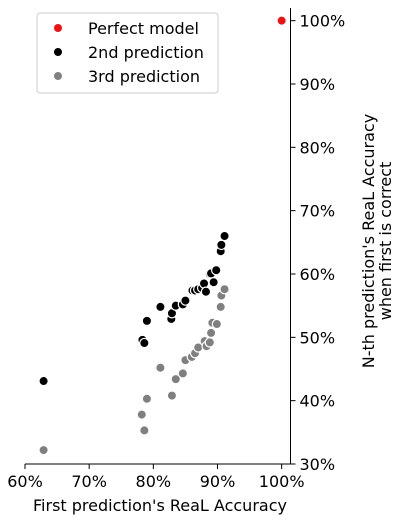 The width and height of the screenshot is (394, 516). What do you see at coordinates (25, 481) in the screenshot?
I see `x-tick-label: 60%` at bounding box center [25, 481].